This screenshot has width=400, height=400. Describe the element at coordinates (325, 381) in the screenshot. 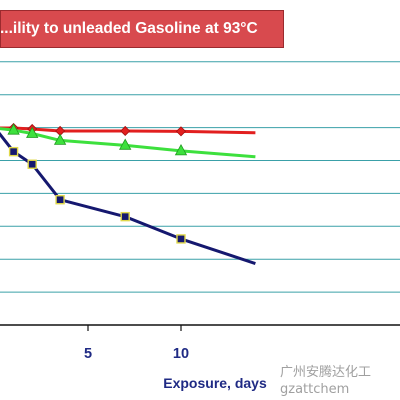

I see `watermark: 广州安腾达化工 gzattchem` at that location.